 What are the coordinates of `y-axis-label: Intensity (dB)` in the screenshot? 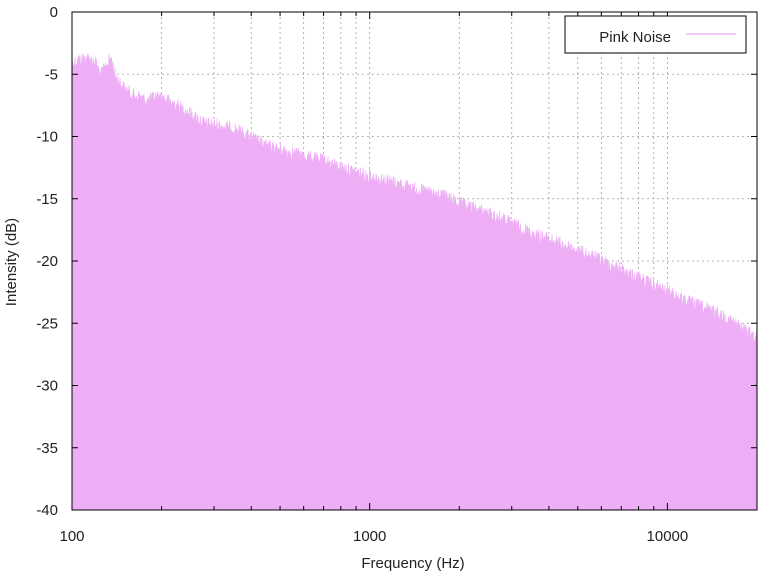 It's located at (11, 262).